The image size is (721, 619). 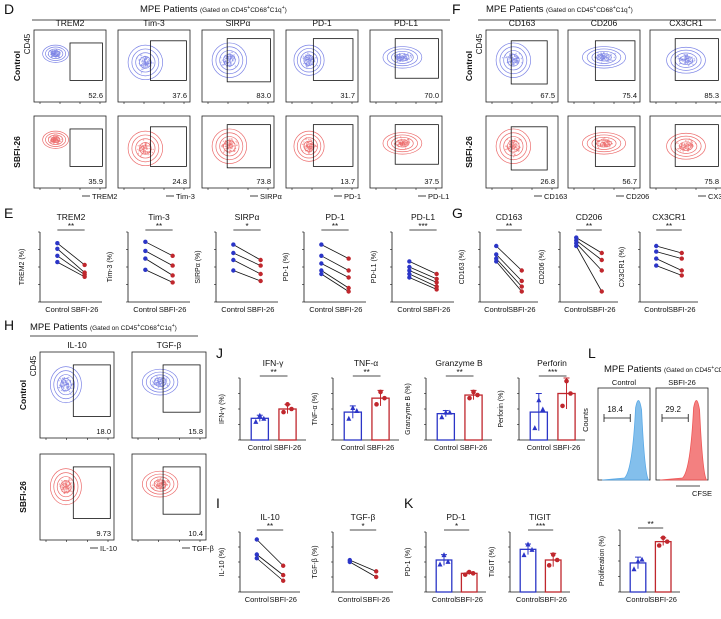 What do you see at coordinates (347, 95) in the screenshot?
I see `gate-percentage: 31.7` at bounding box center [347, 95].